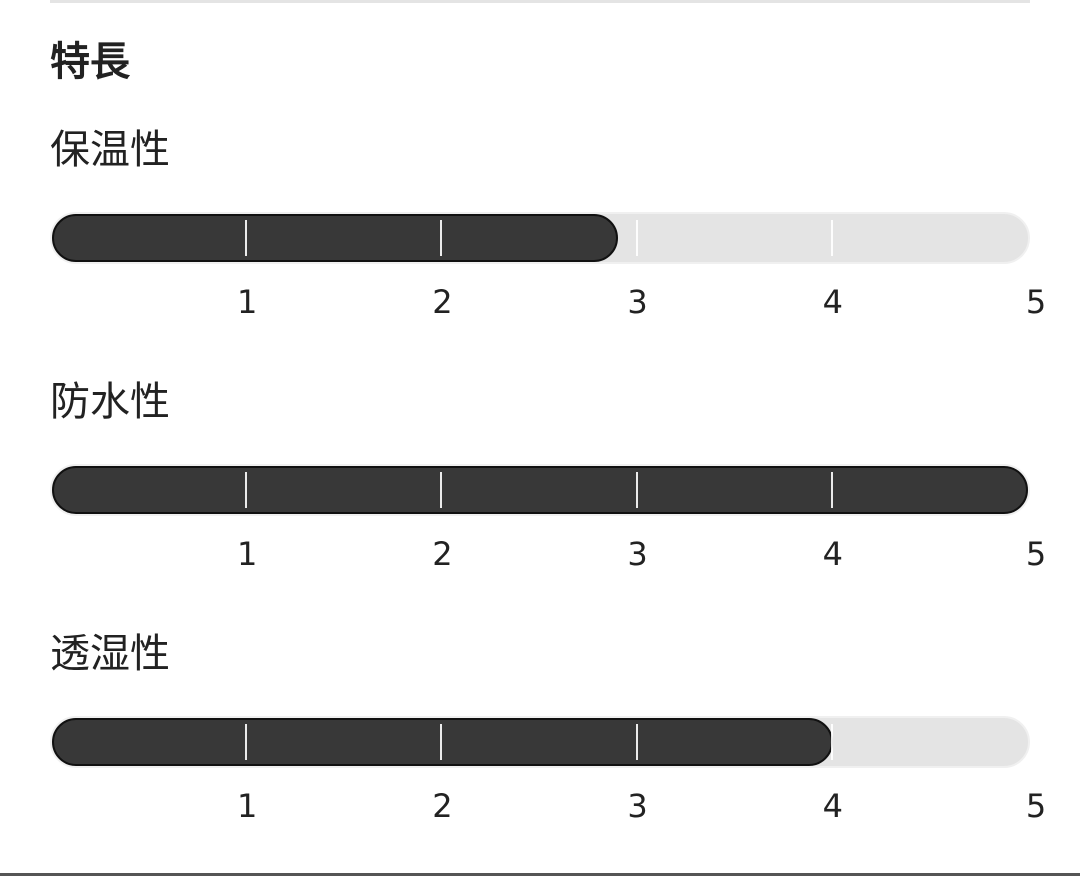 This screenshot has width=1080, height=876. I want to click on section-title: 特長, so click(90, 62).